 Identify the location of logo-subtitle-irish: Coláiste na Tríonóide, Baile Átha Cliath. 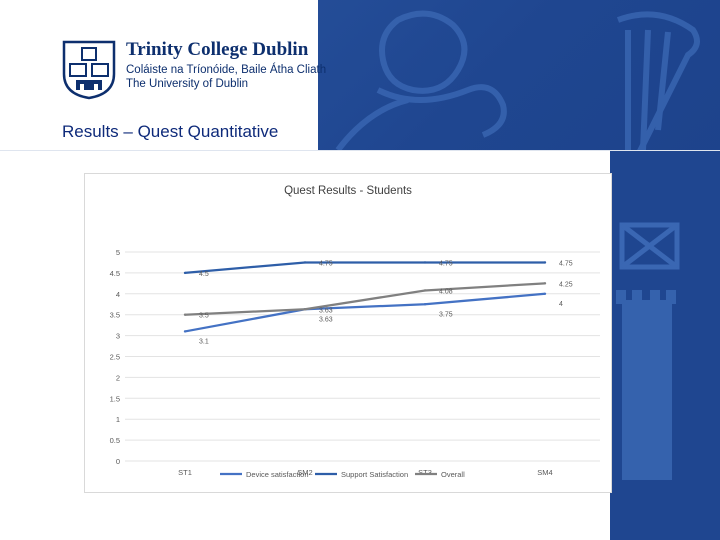
(226, 70).